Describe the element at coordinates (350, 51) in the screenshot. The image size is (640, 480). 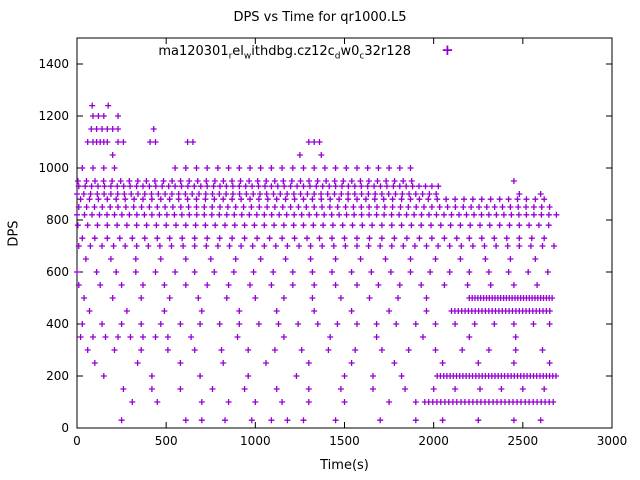
I see `legend-text-segment: w0` at that location.